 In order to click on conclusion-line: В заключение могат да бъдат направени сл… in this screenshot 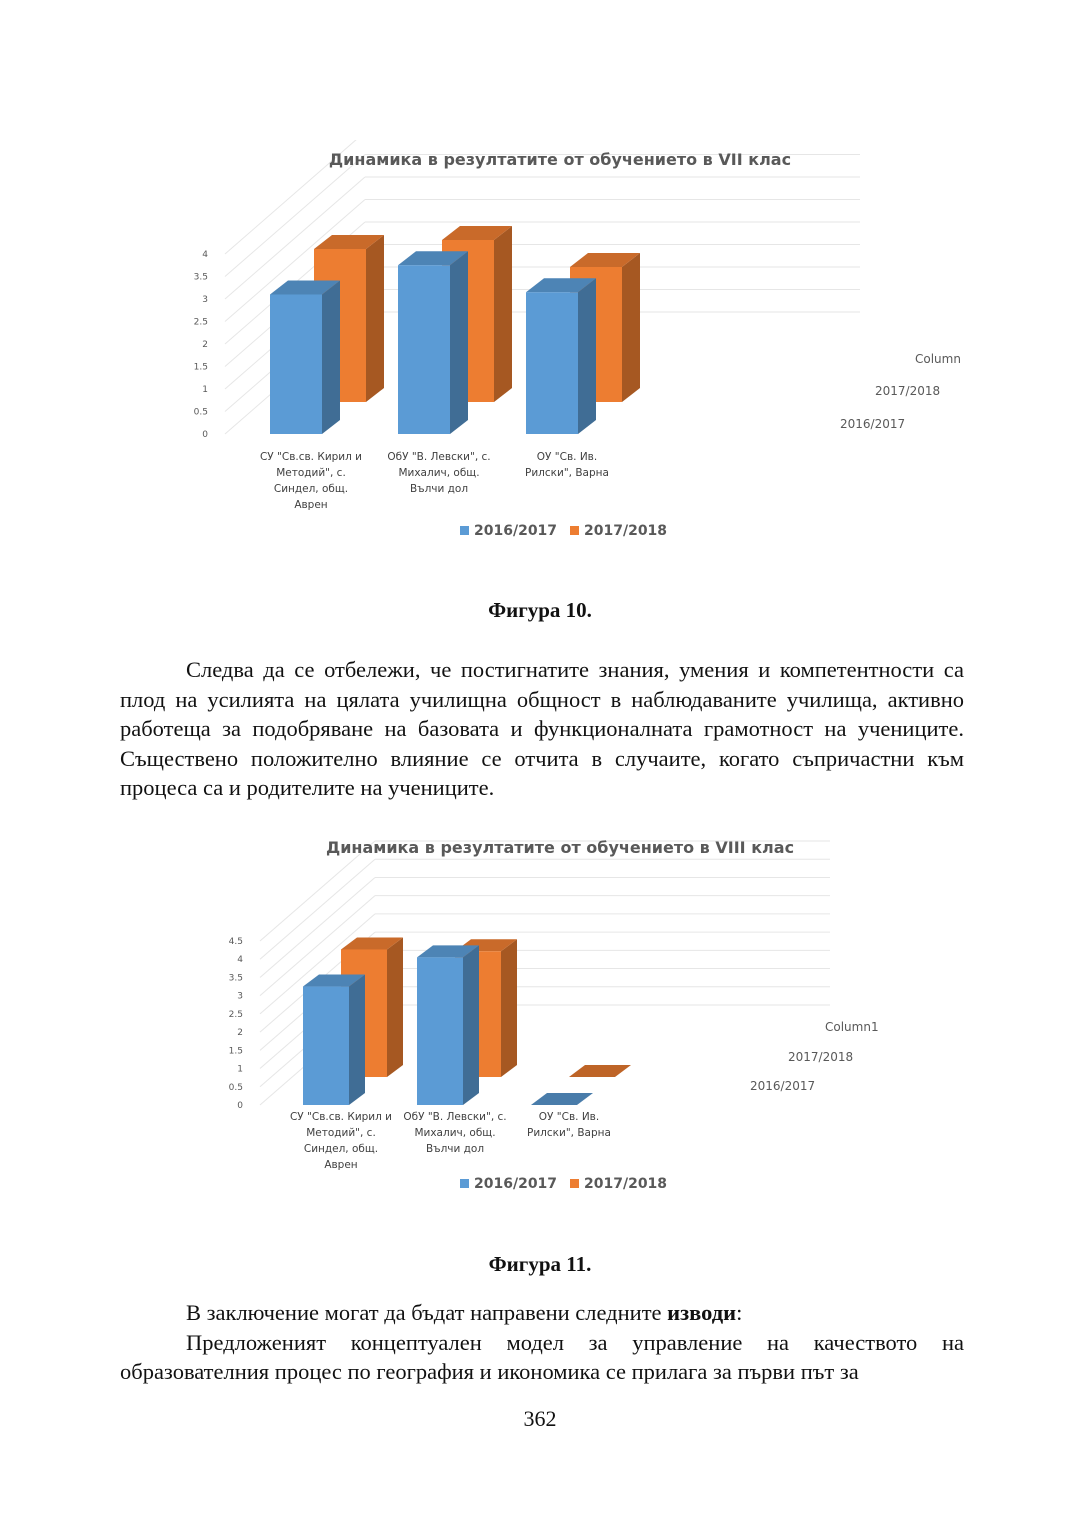, I will do `click(542, 1313)`.